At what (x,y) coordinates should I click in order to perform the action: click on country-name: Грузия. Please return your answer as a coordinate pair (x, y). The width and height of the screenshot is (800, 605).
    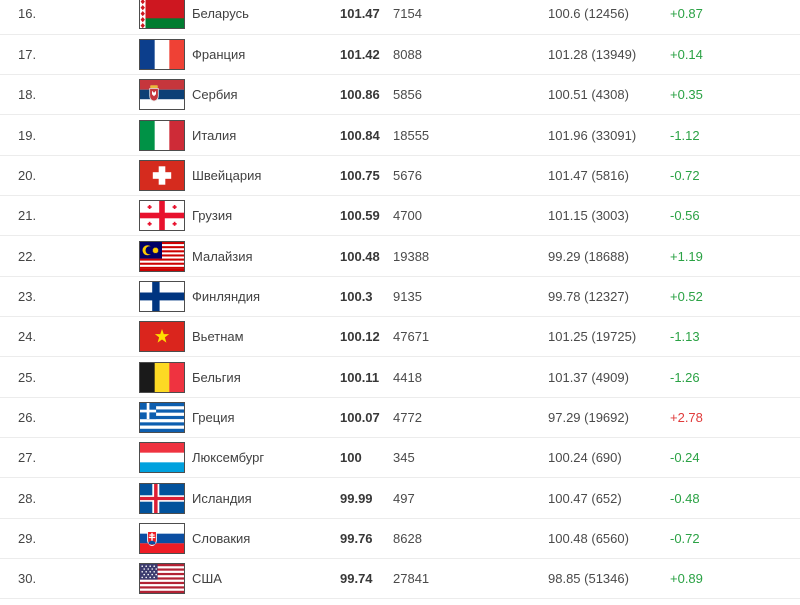
    Looking at the image, I should click on (212, 216).